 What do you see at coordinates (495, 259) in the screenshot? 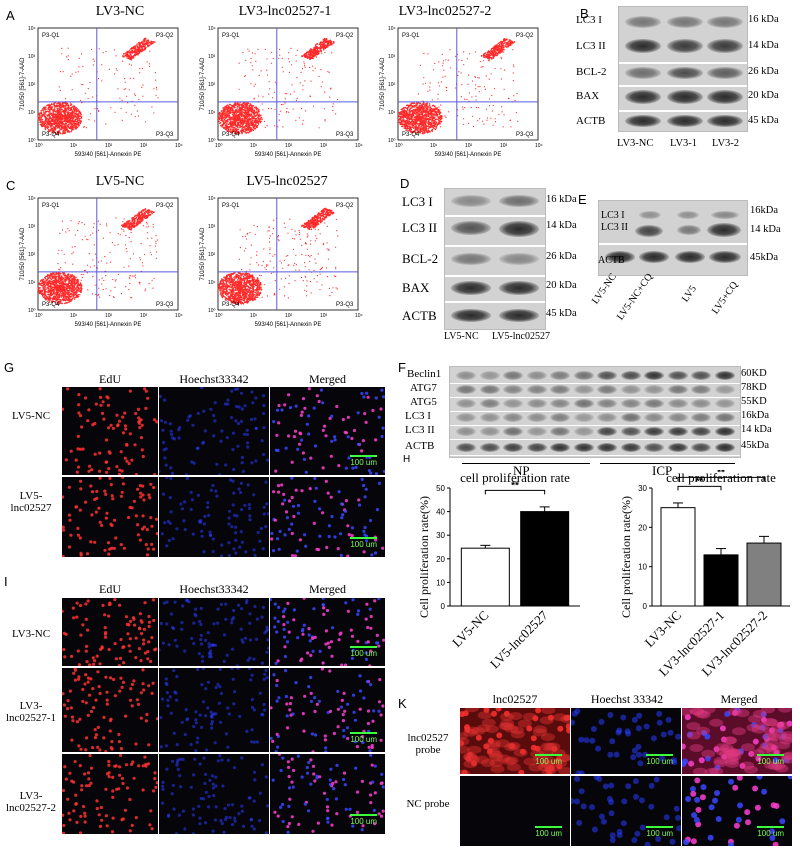
I see `western-blot-d` at bounding box center [495, 259].